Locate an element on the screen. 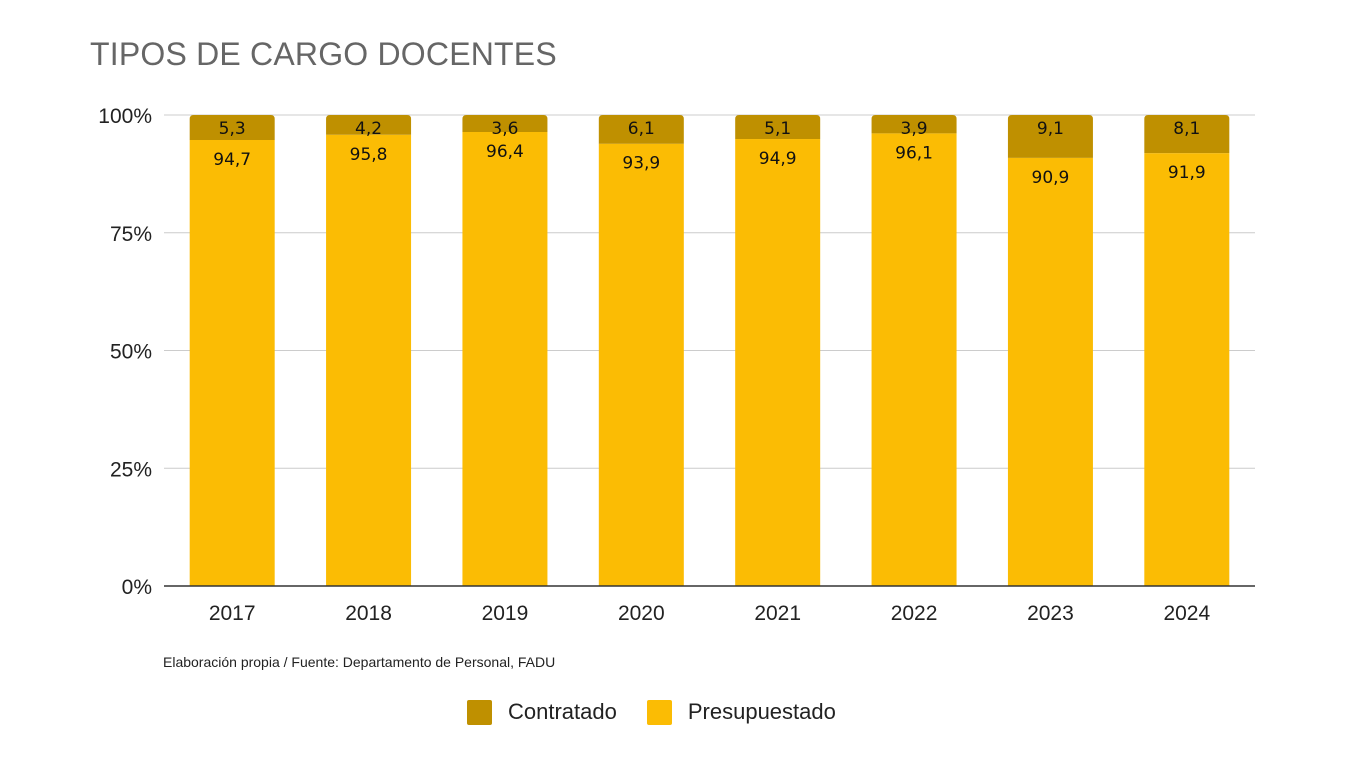 The width and height of the screenshot is (1356, 761). x-tick-label: 2017 is located at coordinates (232, 613).